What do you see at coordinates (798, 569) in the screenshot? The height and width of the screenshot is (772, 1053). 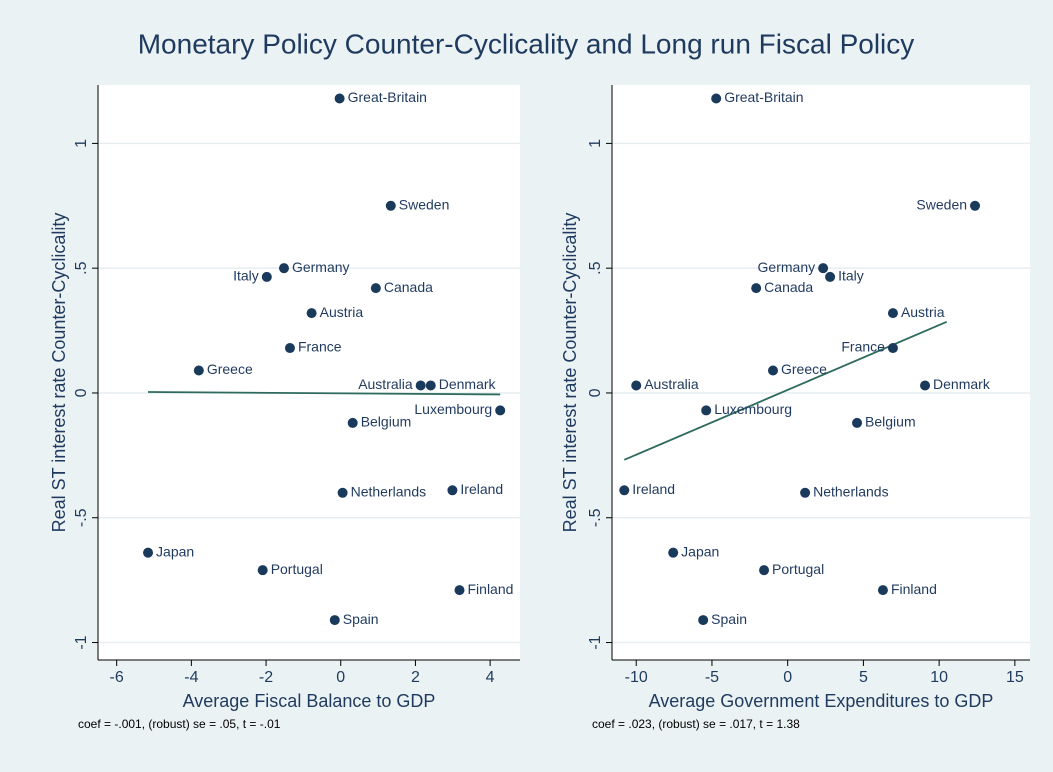 I see `point-label: Portugal` at bounding box center [798, 569].